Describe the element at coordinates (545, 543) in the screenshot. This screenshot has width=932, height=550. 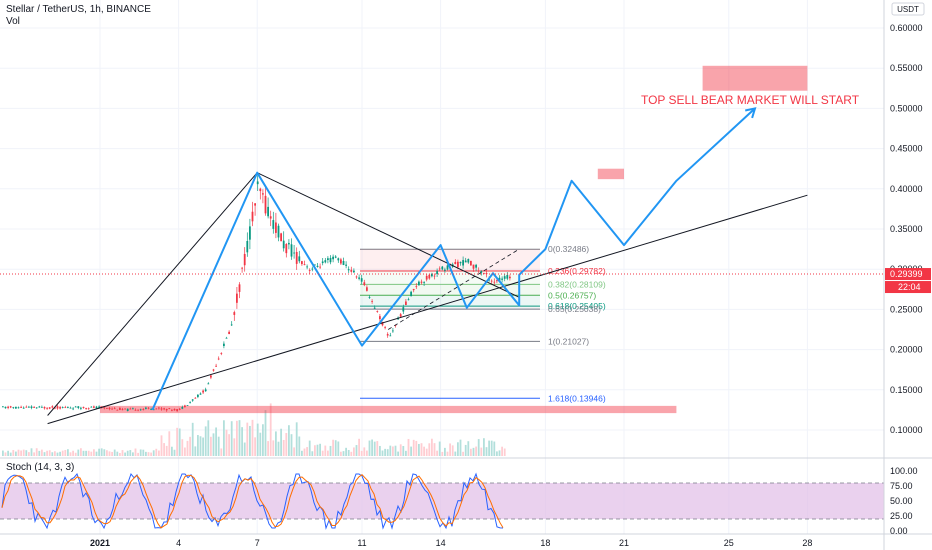
I see `time-tick-label: 18` at that location.